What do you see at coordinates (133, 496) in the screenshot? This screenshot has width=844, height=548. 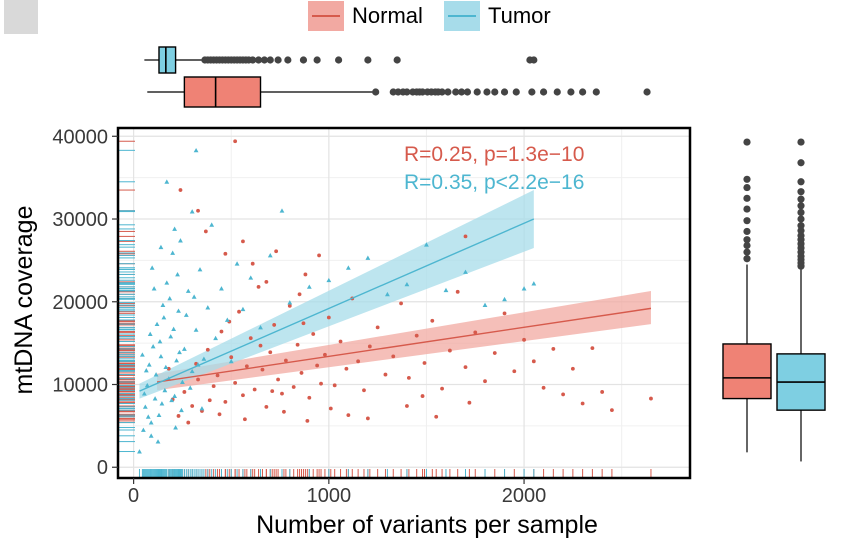 I see `x-tick-label: 0` at bounding box center [133, 496].